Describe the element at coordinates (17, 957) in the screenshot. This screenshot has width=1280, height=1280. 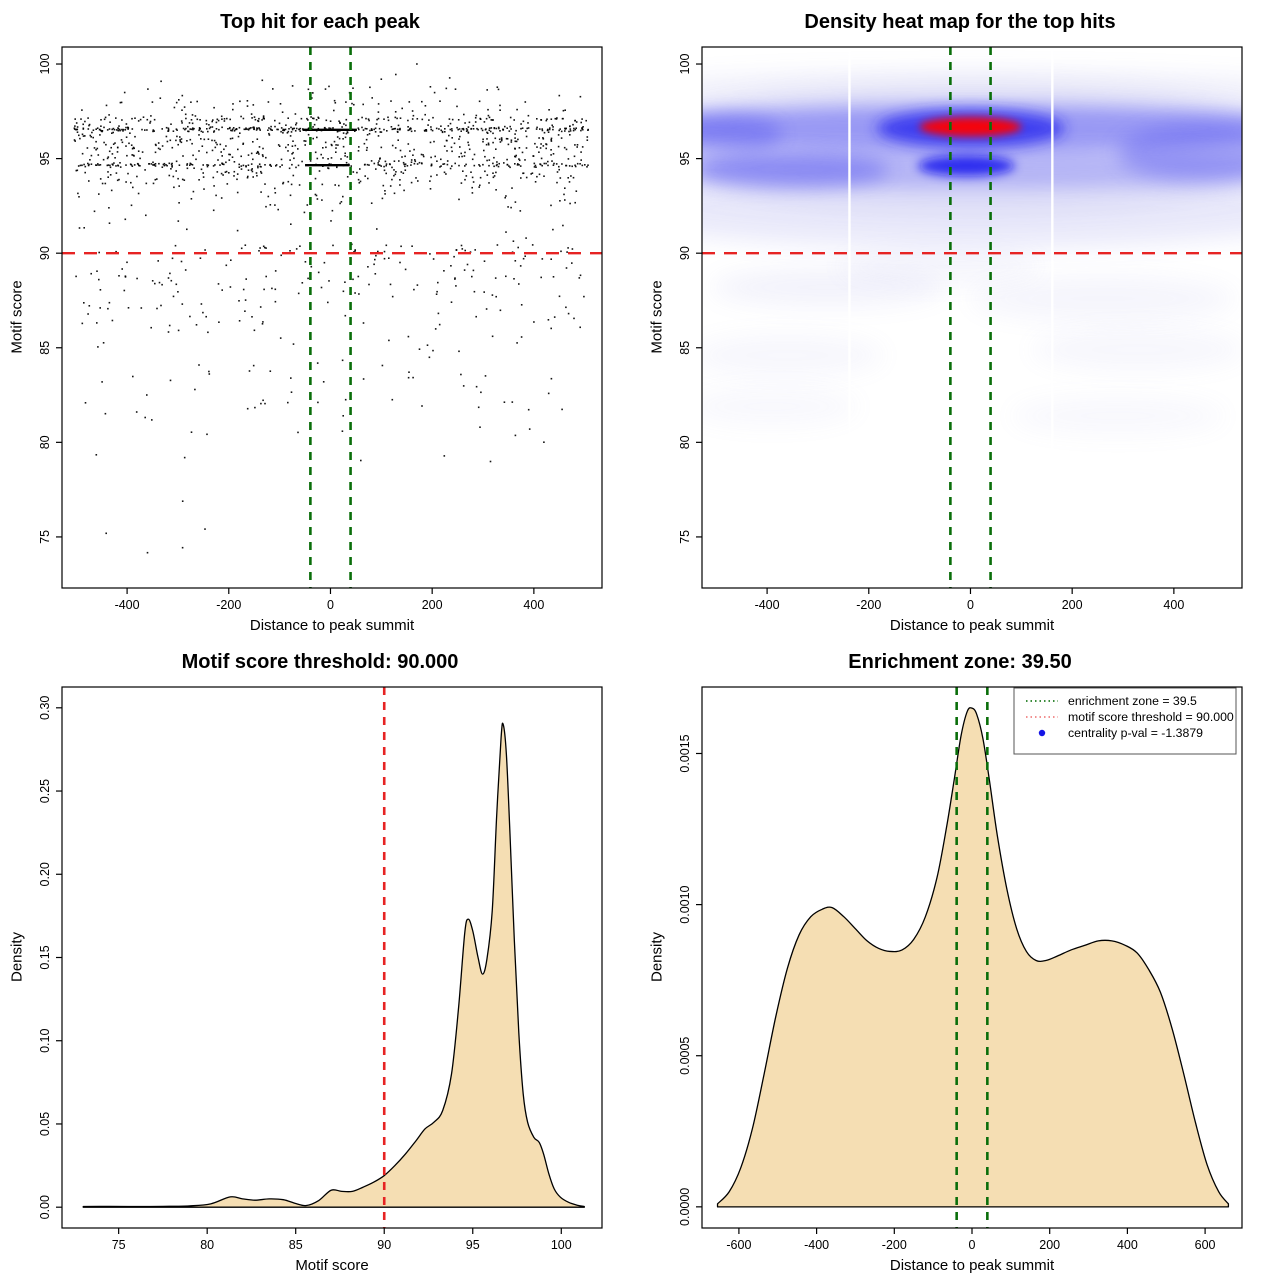
I see `motif-density-ylabel: Density` at that location.